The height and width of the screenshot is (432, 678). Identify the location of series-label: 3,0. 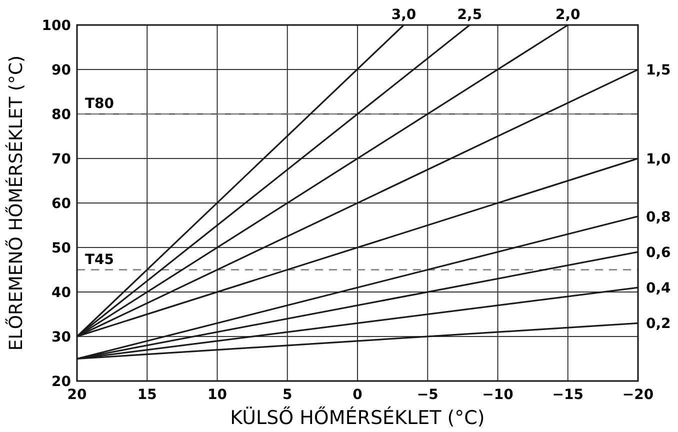
(403, 15).